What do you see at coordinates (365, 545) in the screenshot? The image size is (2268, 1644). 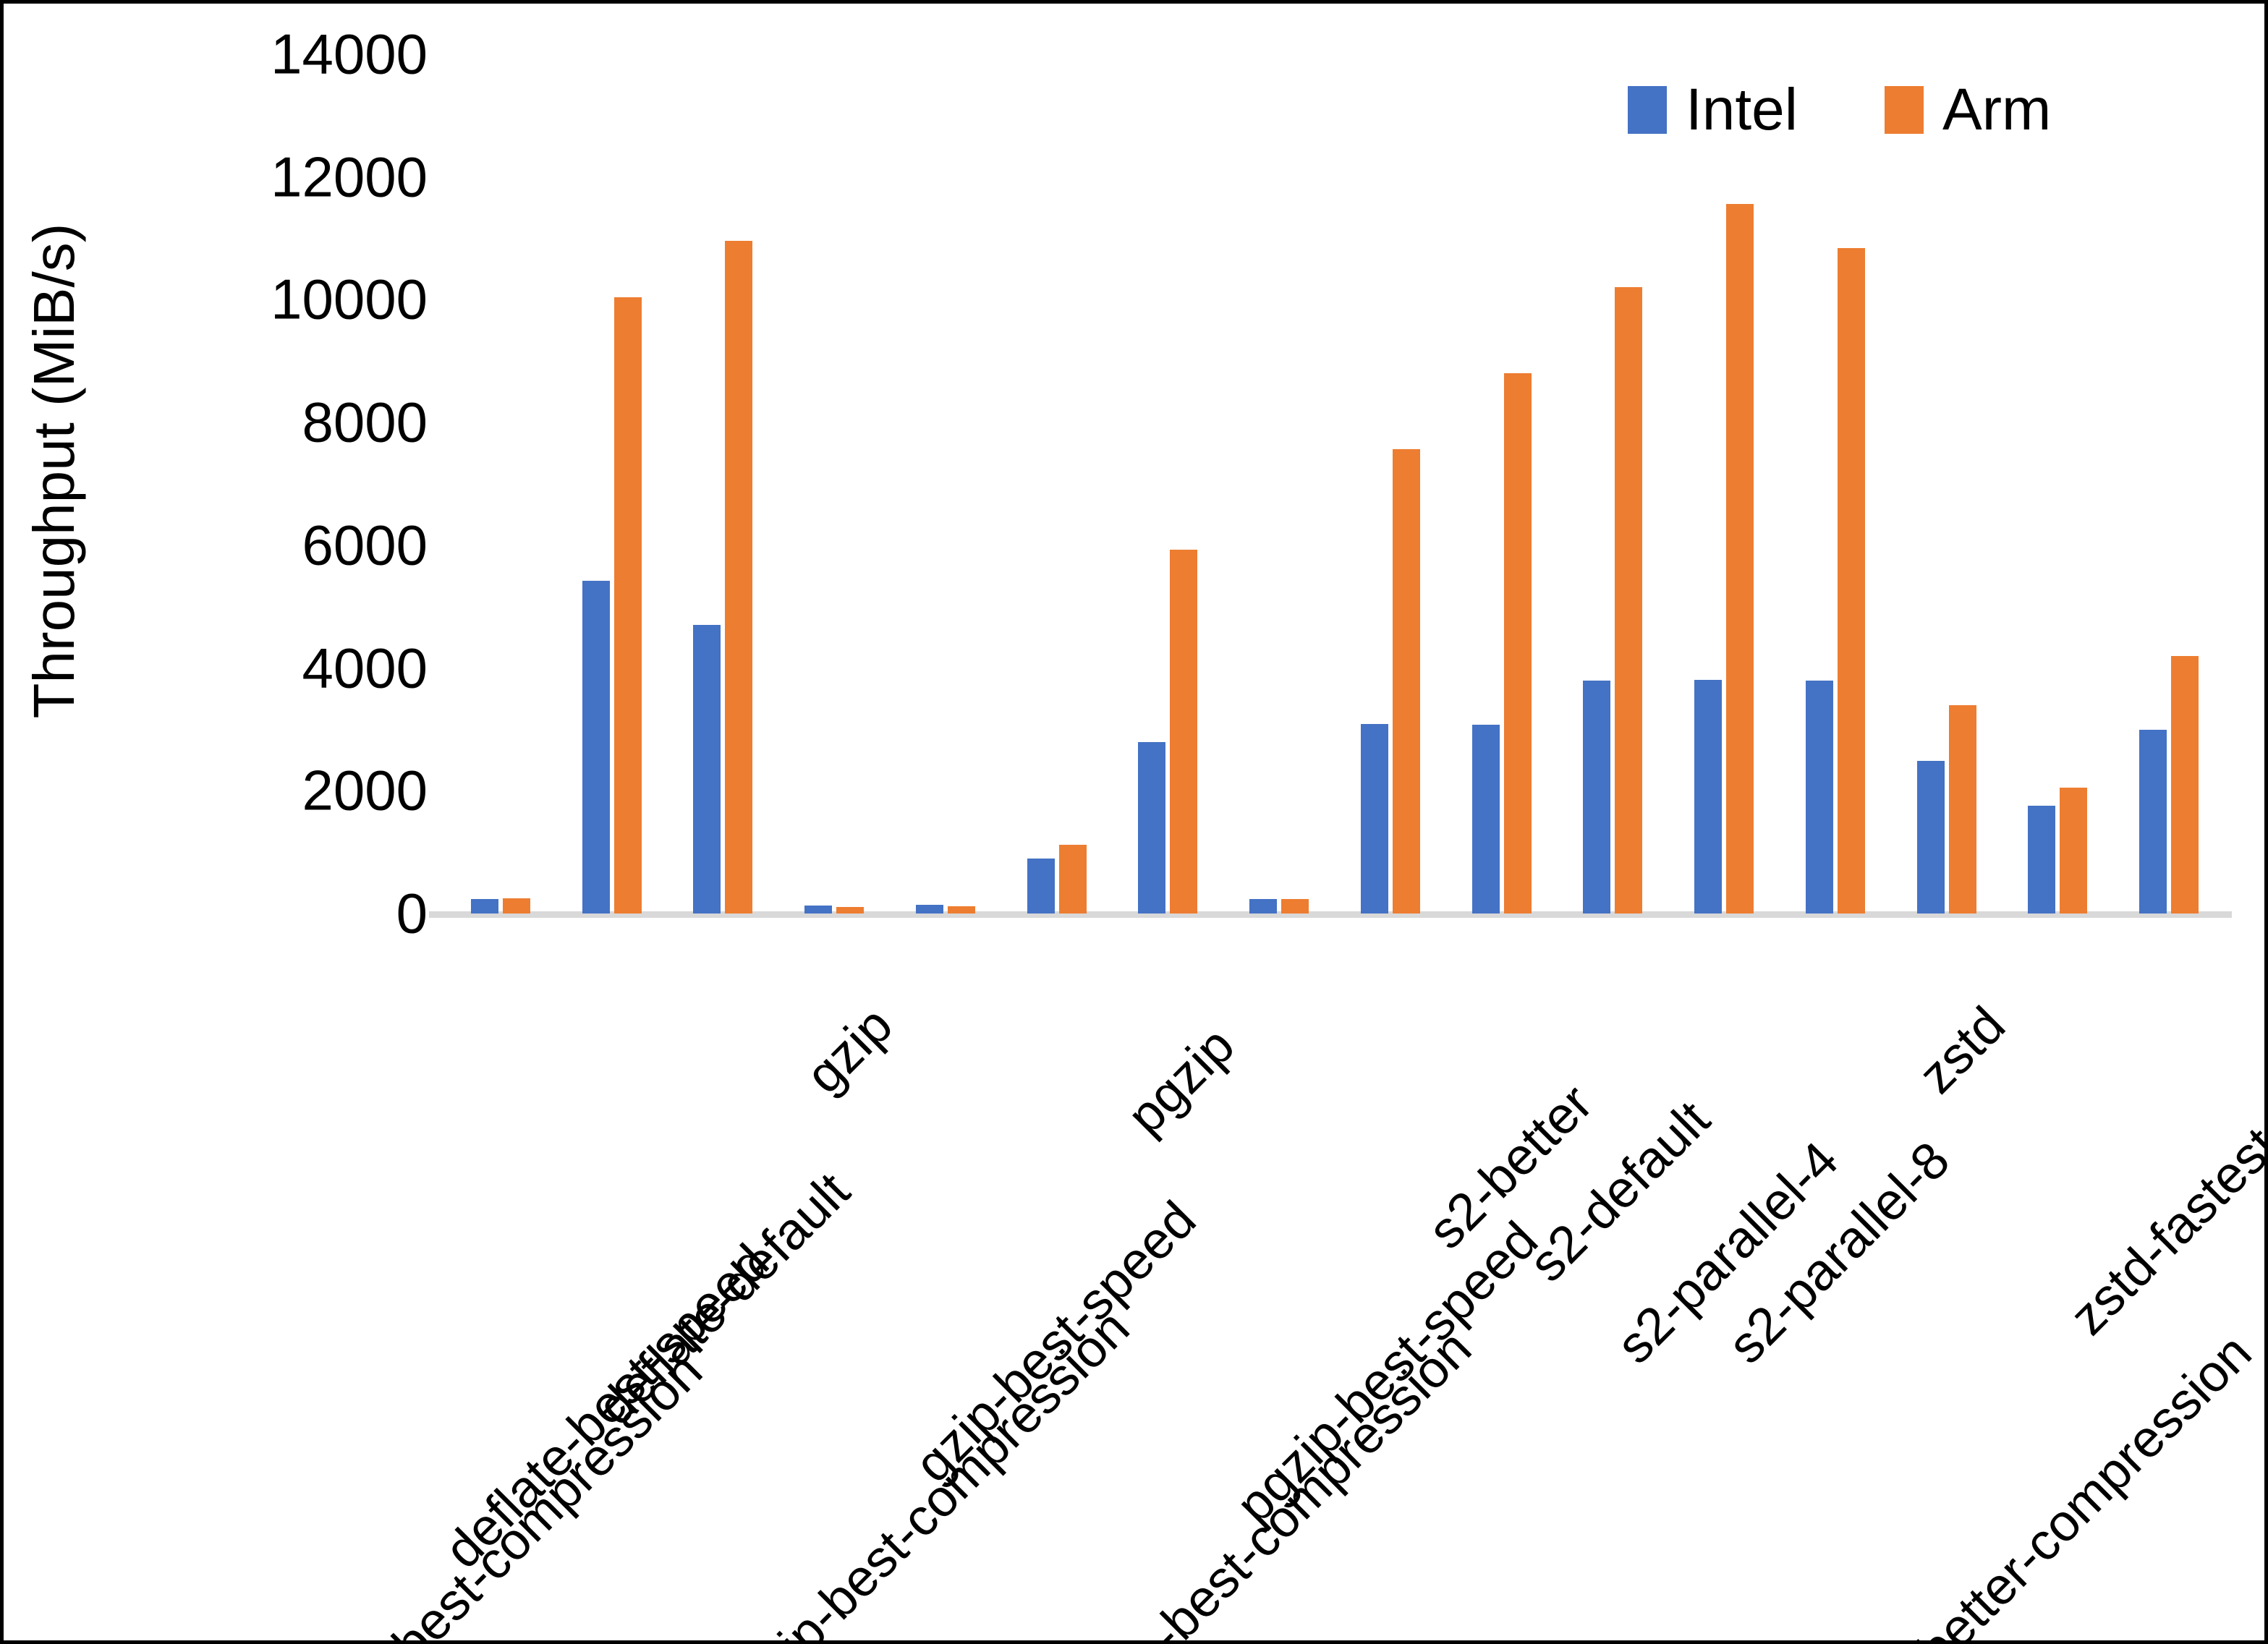 I see `y-axis-tick-label: 6000` at bounding box center [365, 545].